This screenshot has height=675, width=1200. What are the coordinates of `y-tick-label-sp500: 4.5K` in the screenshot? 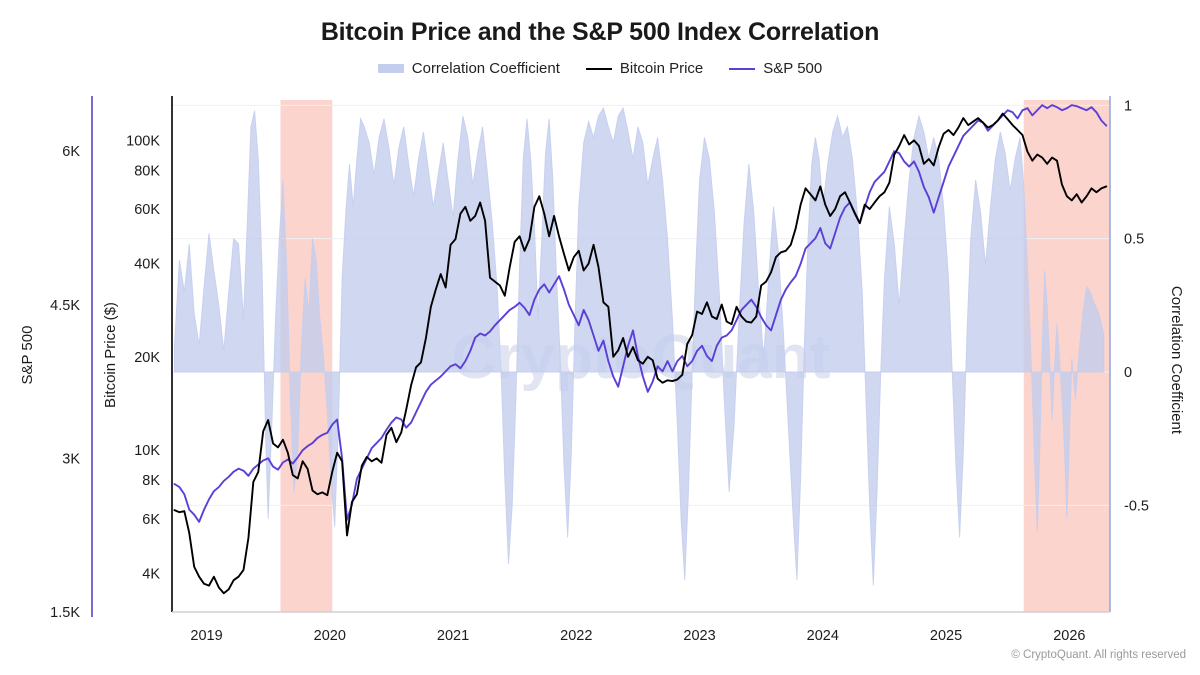 It's located at (65, 306).